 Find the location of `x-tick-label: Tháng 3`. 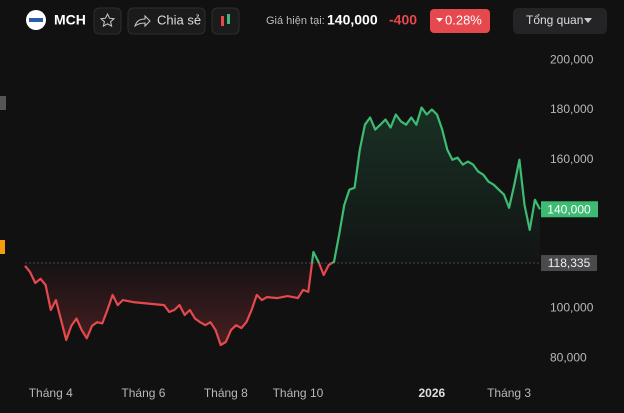

x-tick-label: Tháng 3 is located at coordinates (509, 393).